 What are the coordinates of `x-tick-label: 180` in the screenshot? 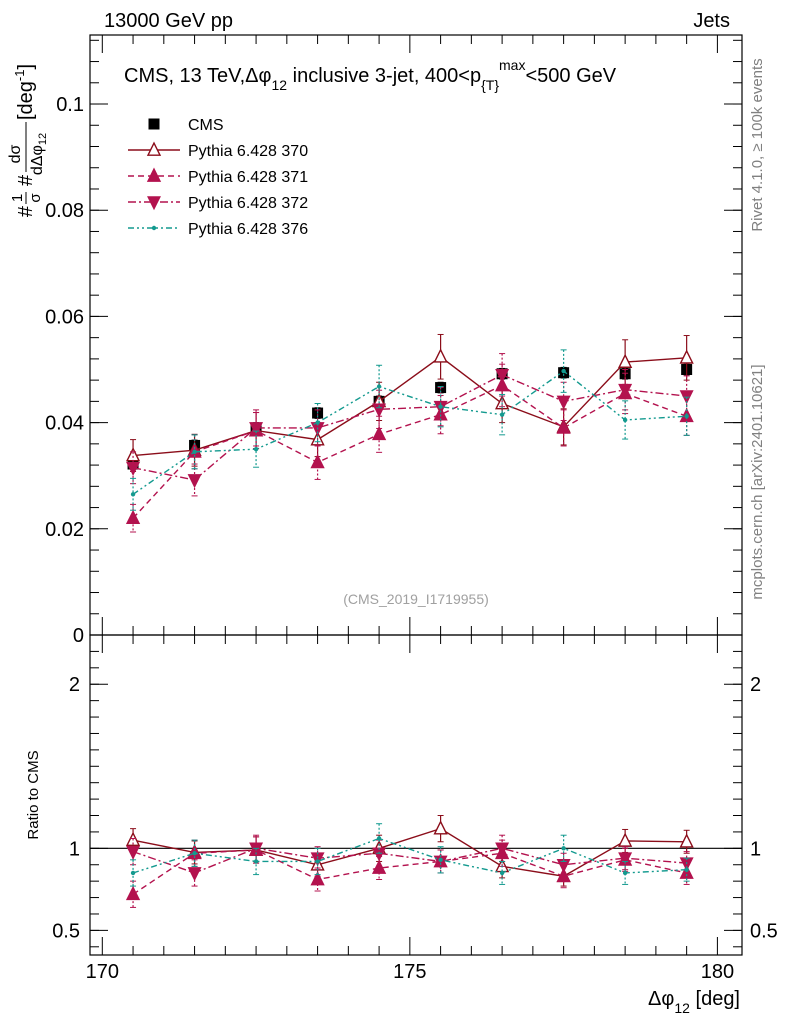 It's located at (717, 972).